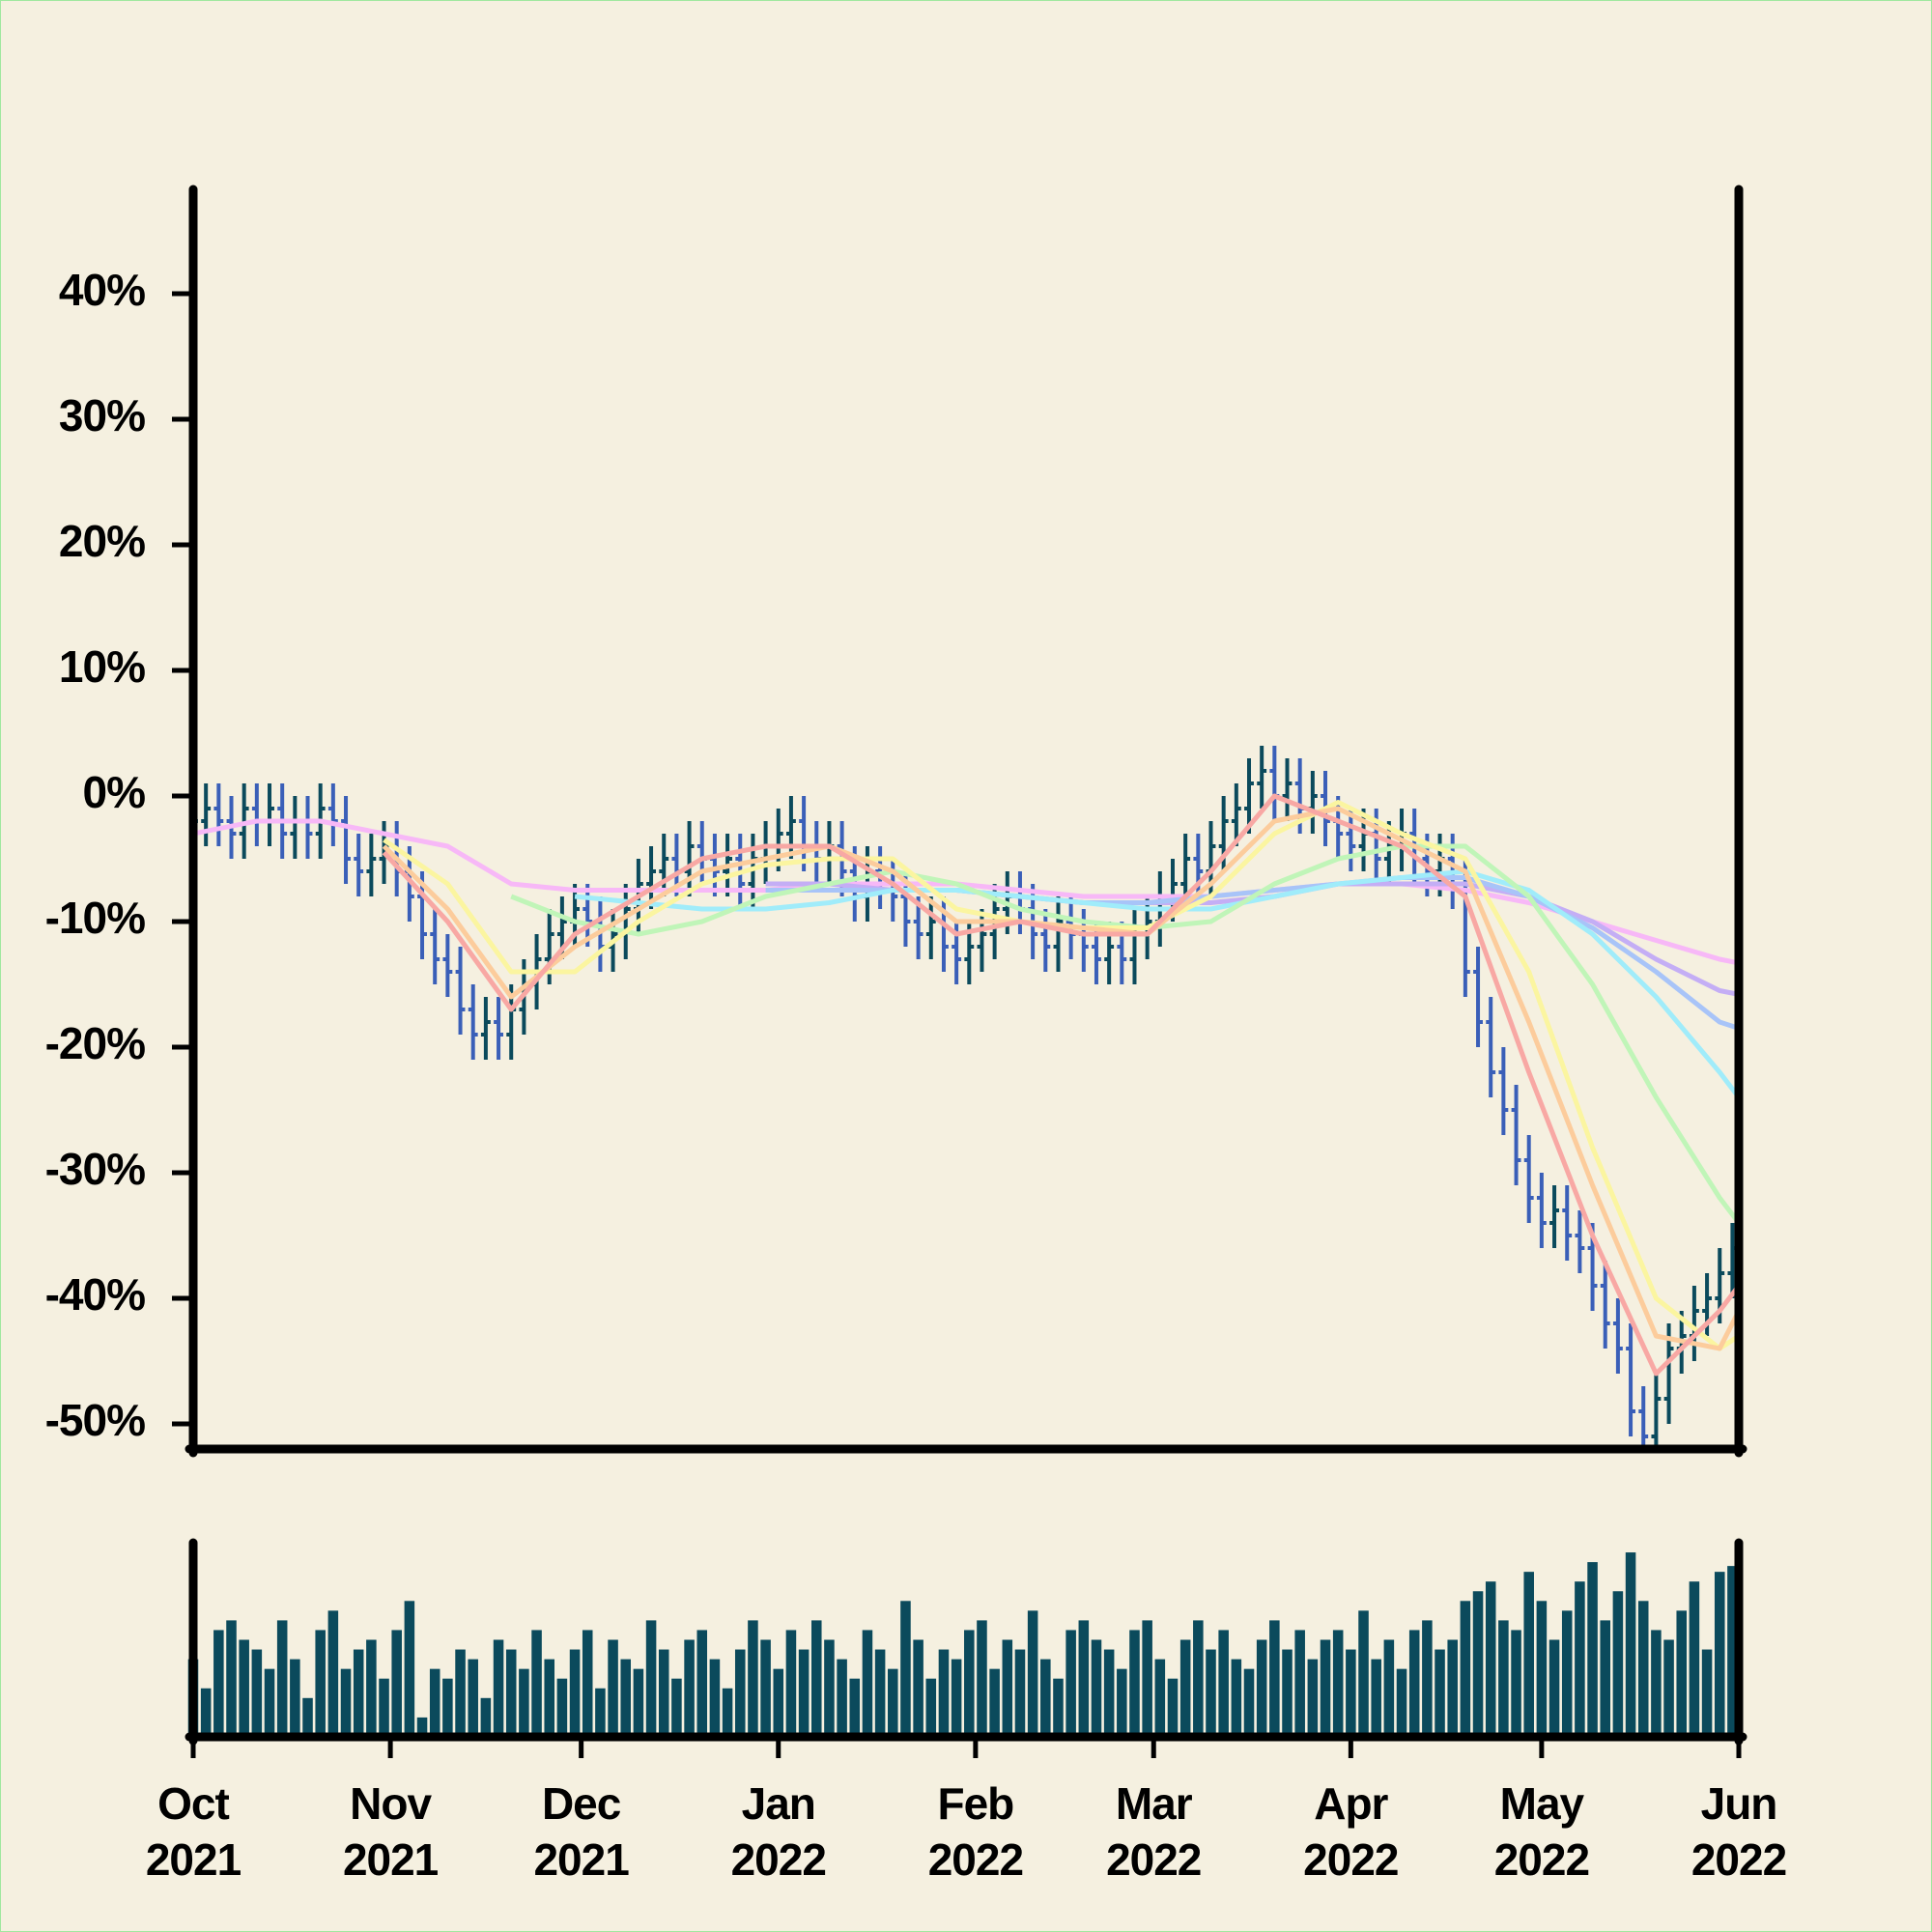 This screenshot has width=1932, height=1932. I want to click on x-tick-label: Jun 2022, so click(1738, 1831).